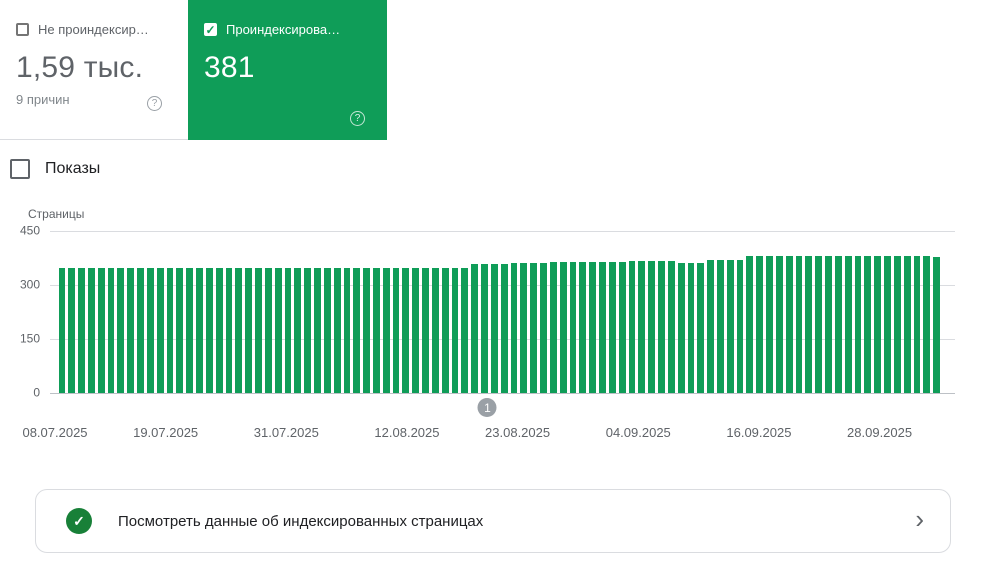  I want to click on card-not-indexed: Не проиндексир… 1,59 тыс. 9 причин ?, so click(94, 70).